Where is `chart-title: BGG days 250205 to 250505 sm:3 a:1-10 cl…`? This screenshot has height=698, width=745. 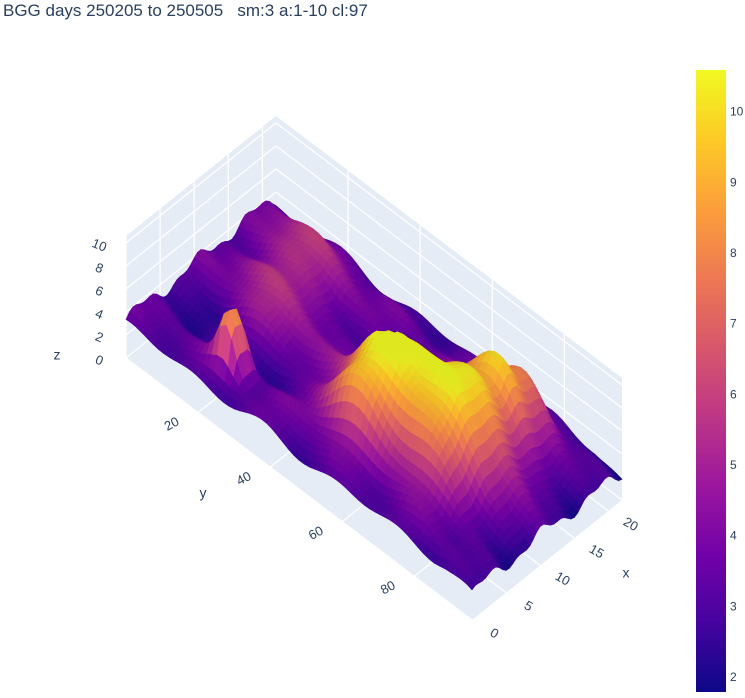
chart-title: BGG days 250205 to 250505 sm:3 a:1-10 cl… is located at coordinates (185, 10).